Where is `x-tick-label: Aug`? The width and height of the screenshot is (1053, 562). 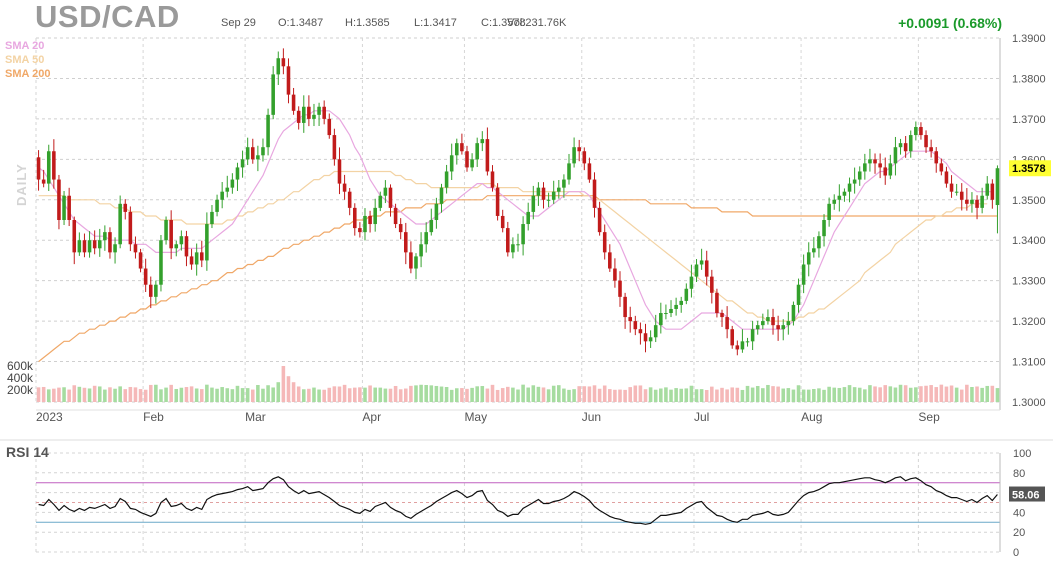
x-tick-label: Aug is located at coordinates (811, 417).